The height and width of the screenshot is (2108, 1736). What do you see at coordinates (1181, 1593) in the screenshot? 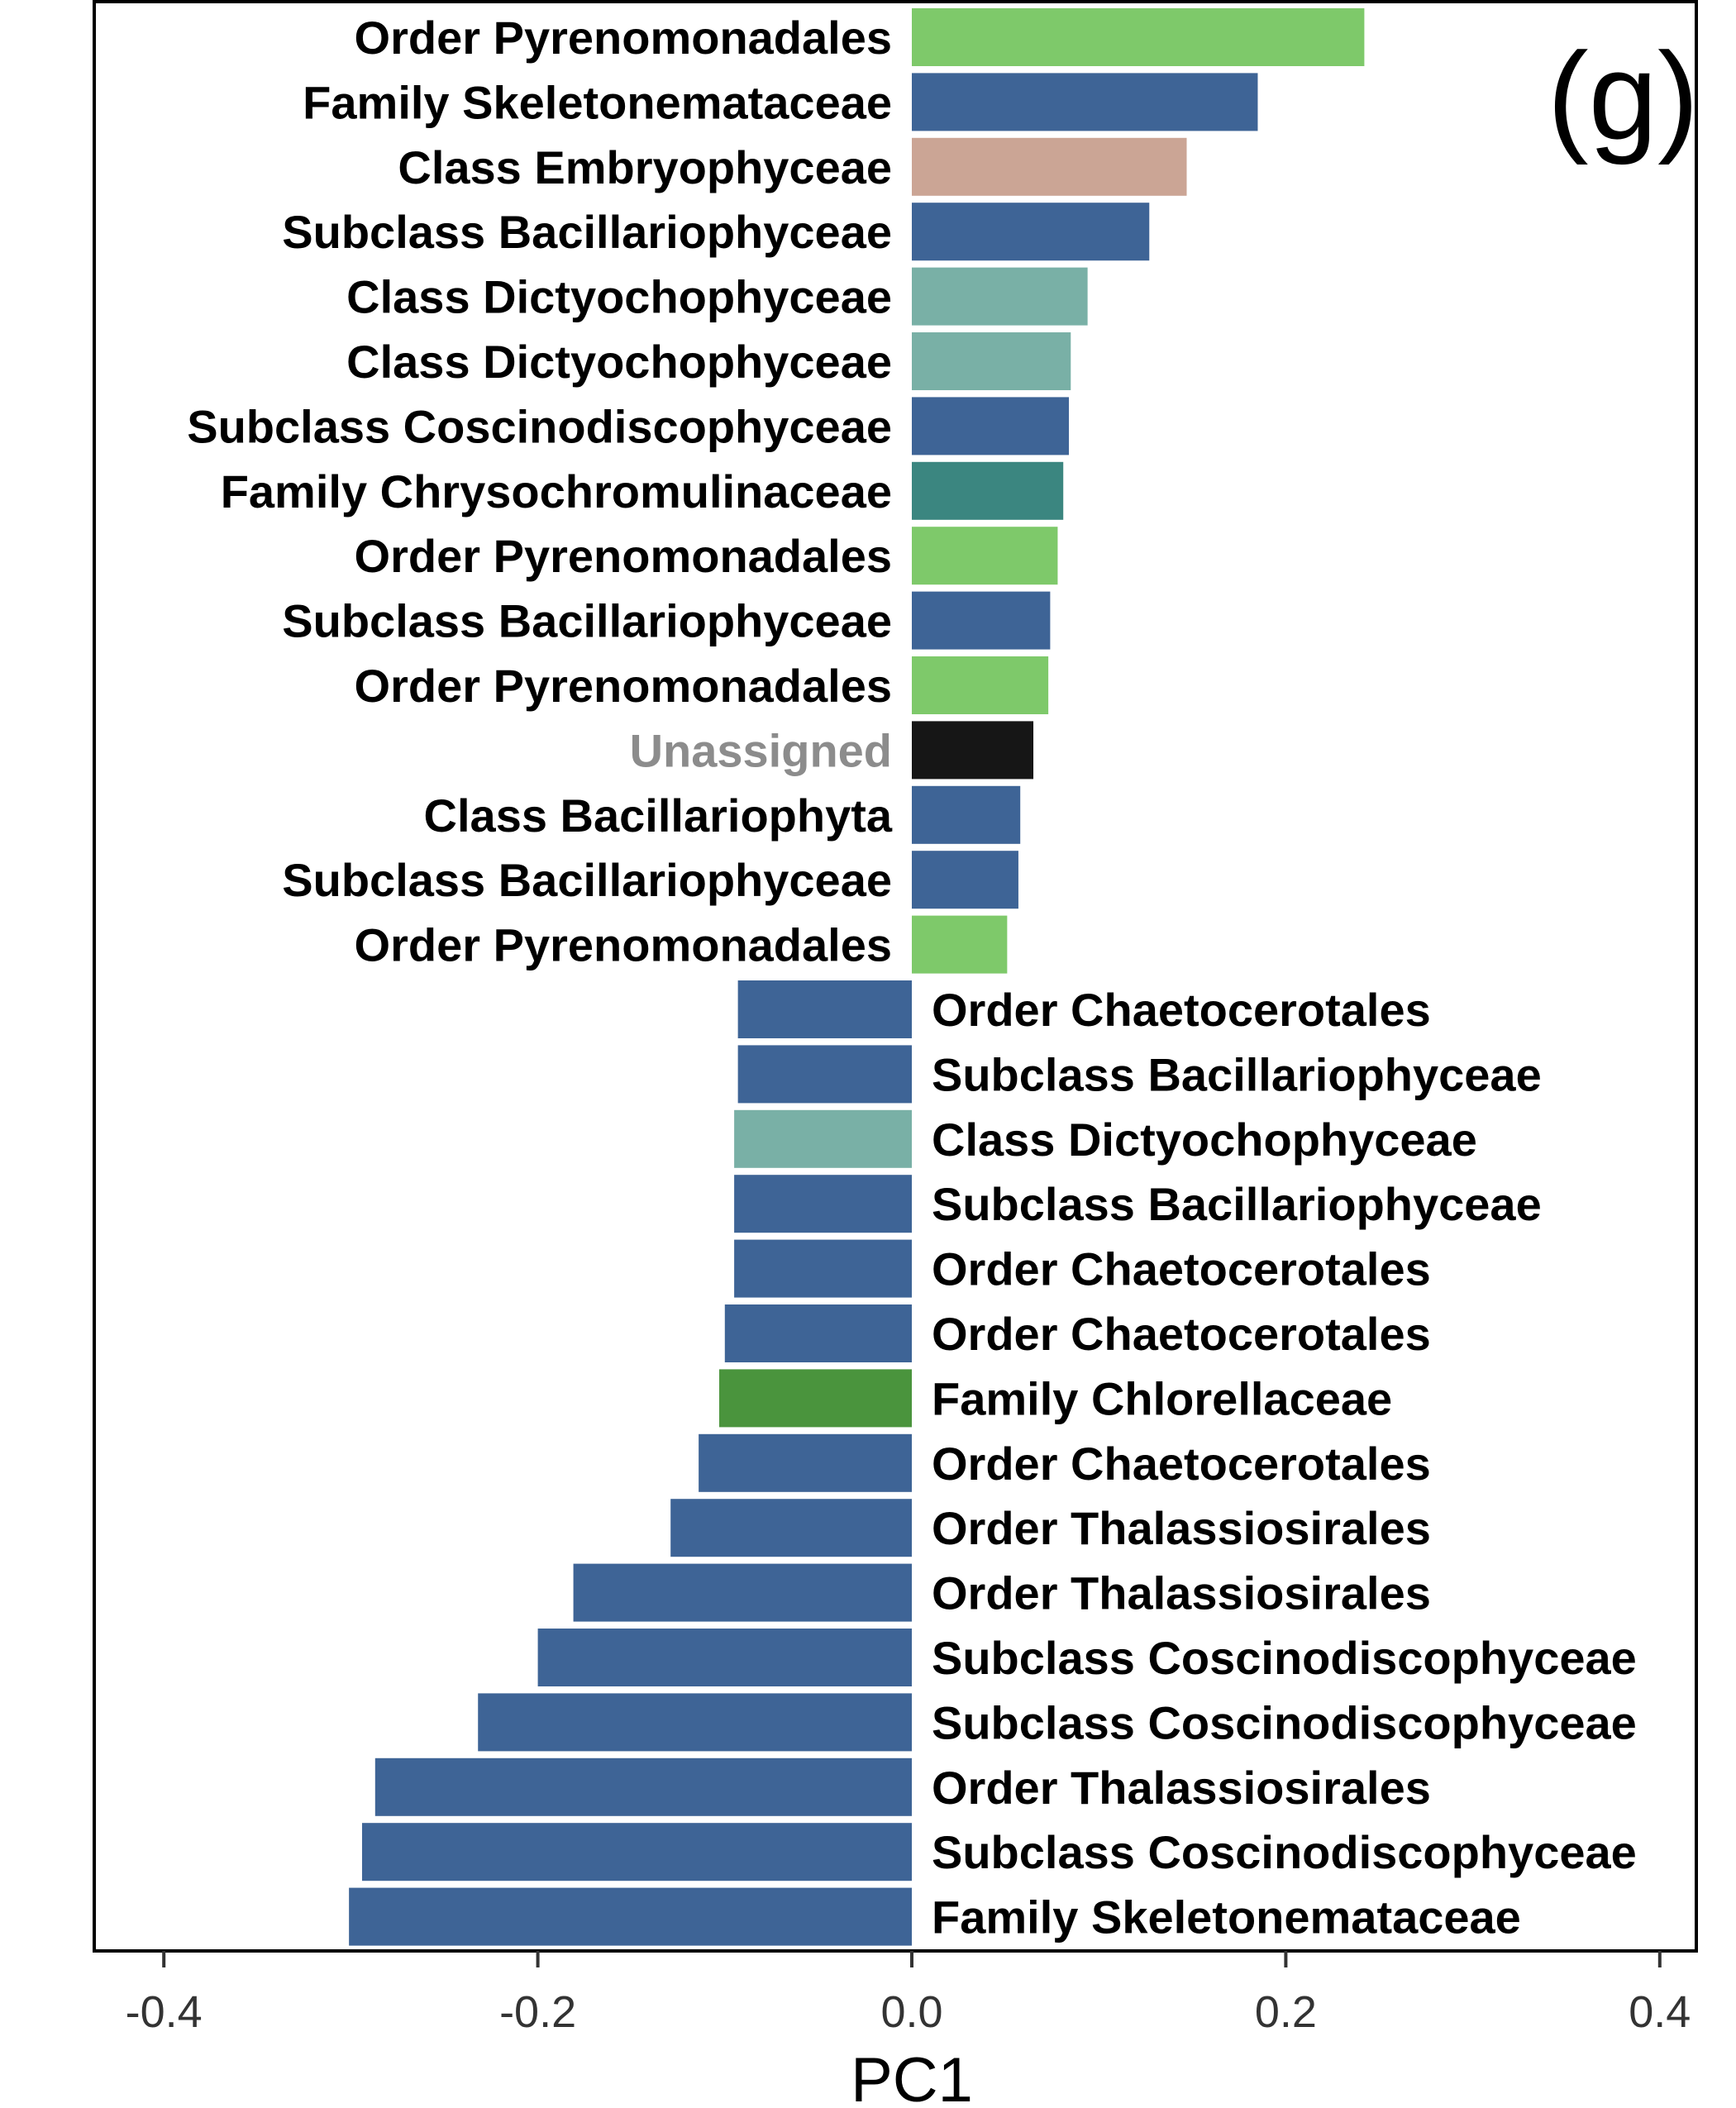
I see `bar-label-25: Order Thalassiosirales` at bounding box center [1181, 1593].